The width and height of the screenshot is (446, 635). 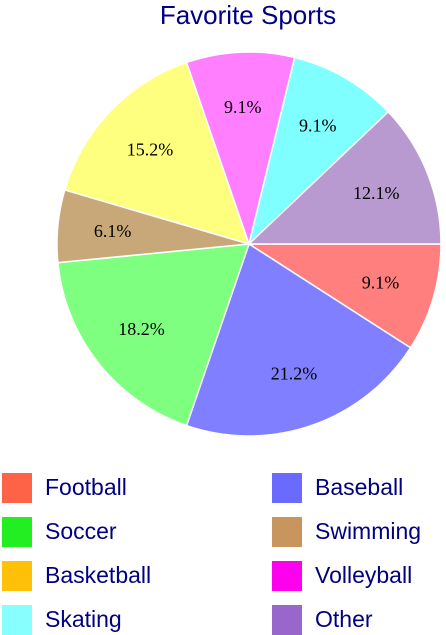 What do you see at coordinates (141, 329) in the screenshot?
I see `slice-label-soccer: 18.2%` at bounding box center [141, 329].